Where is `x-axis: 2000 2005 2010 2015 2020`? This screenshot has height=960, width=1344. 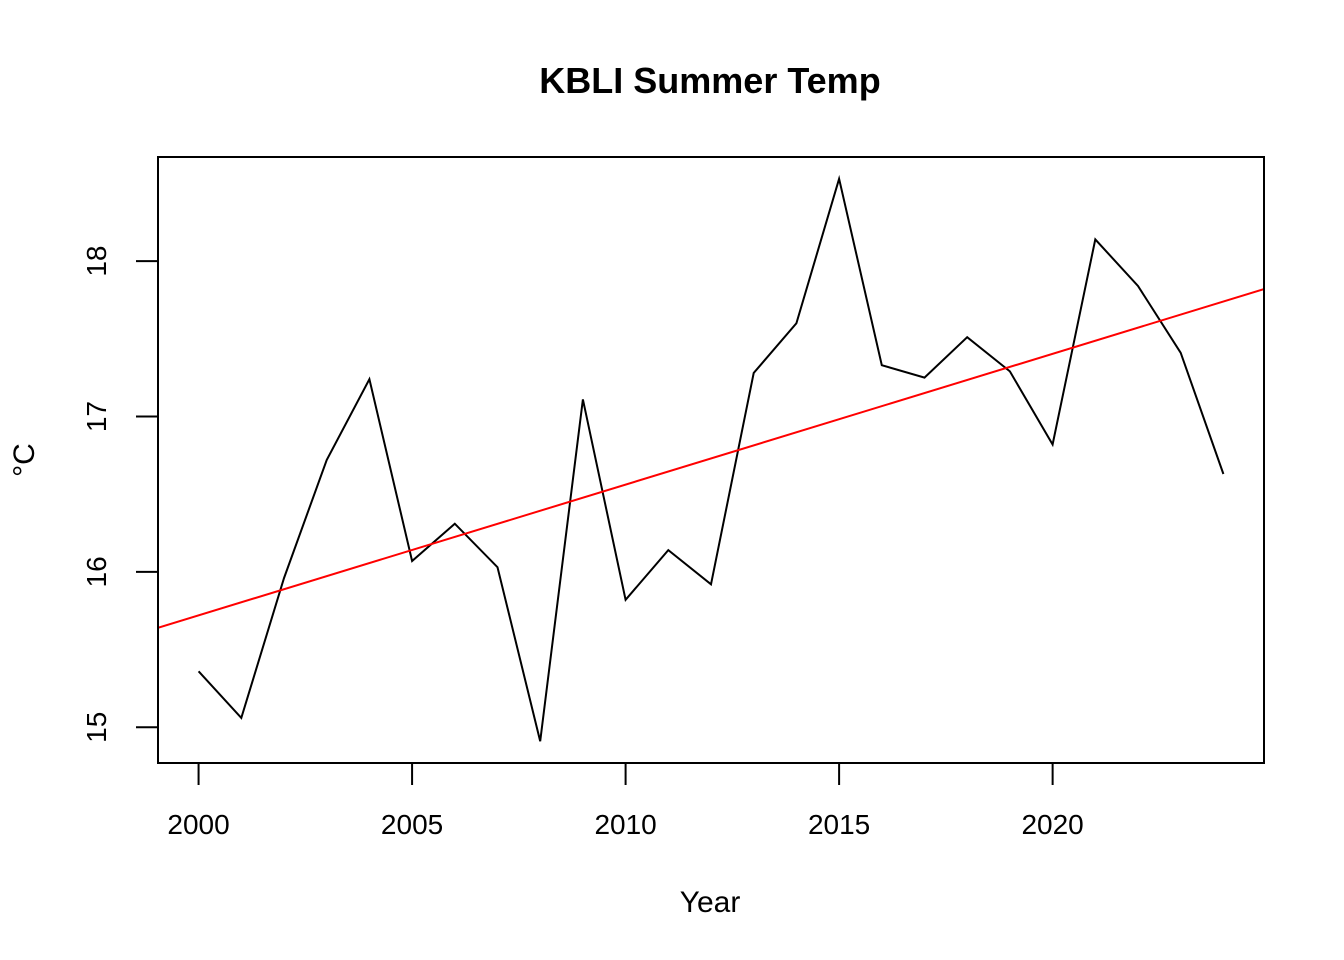 x-axis: 2000 2005 2010 2015 2020 is located at coordinates (625, 801).